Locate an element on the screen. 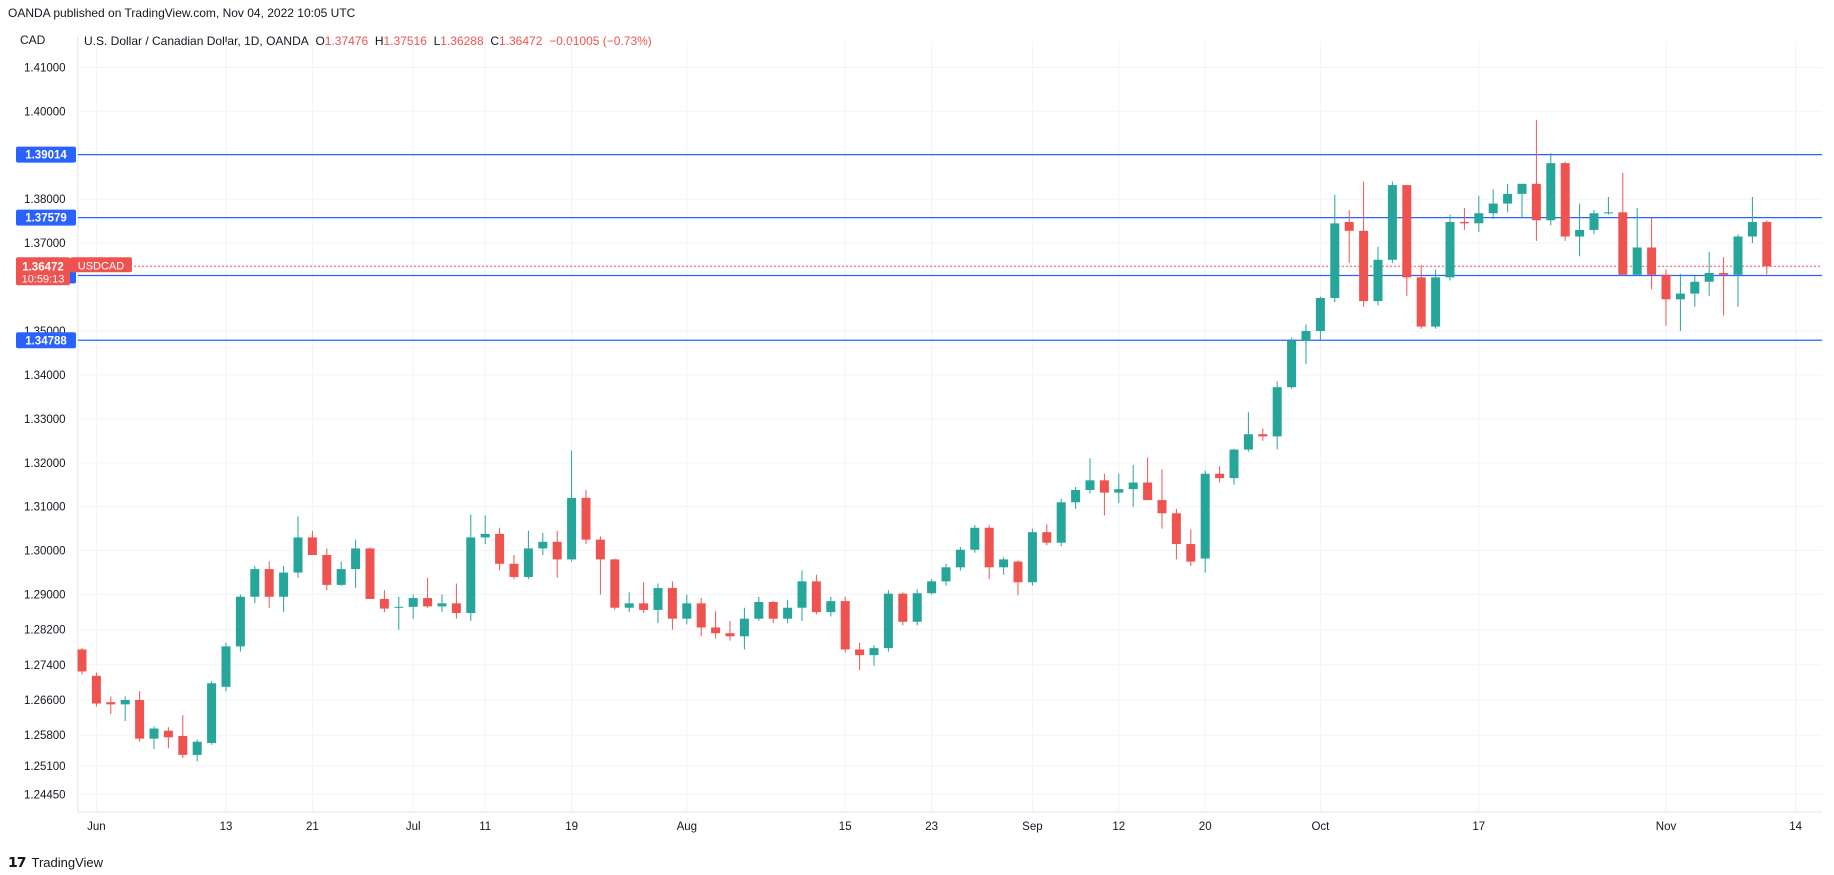 Image resolution: width=1834 pixels, height=875 pixels. level-label: 1.34788 is located at coordinates (46, 341).